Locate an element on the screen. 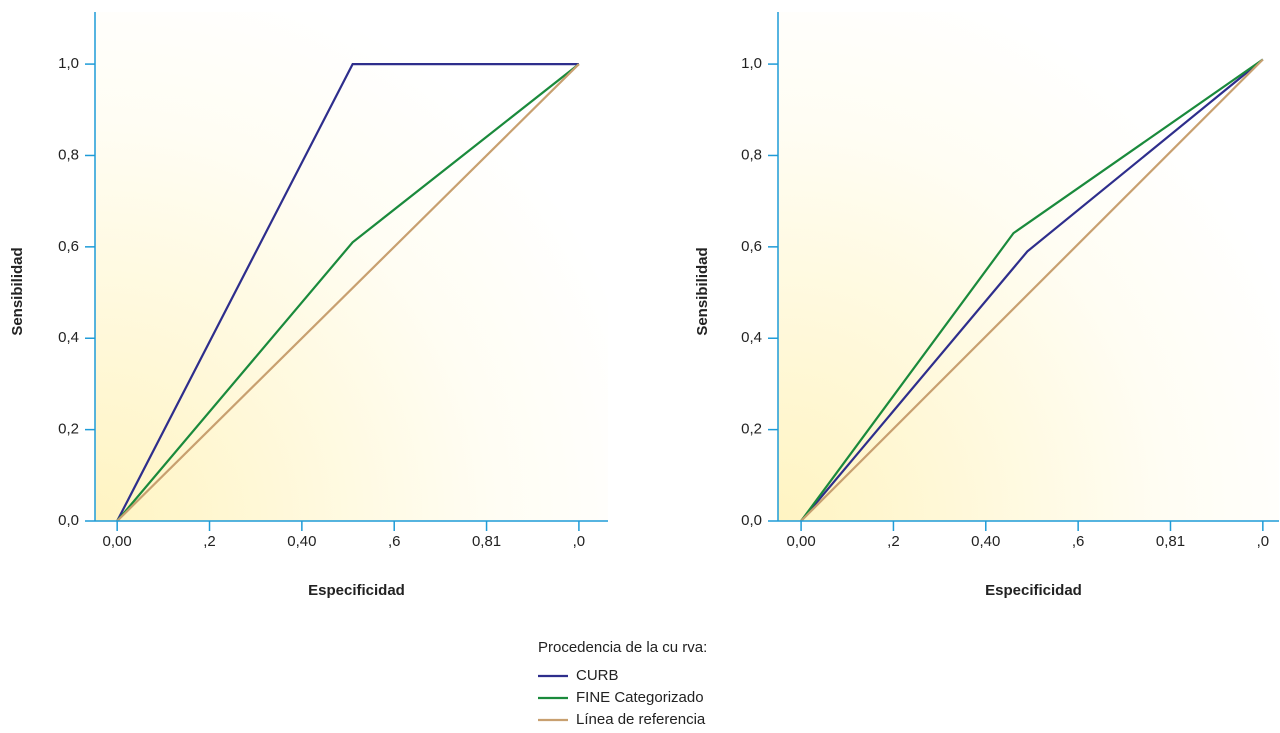 This screenshot has width=1280, height=733. legend-label: FINE Categorizado is located at coordinates (640, 697).